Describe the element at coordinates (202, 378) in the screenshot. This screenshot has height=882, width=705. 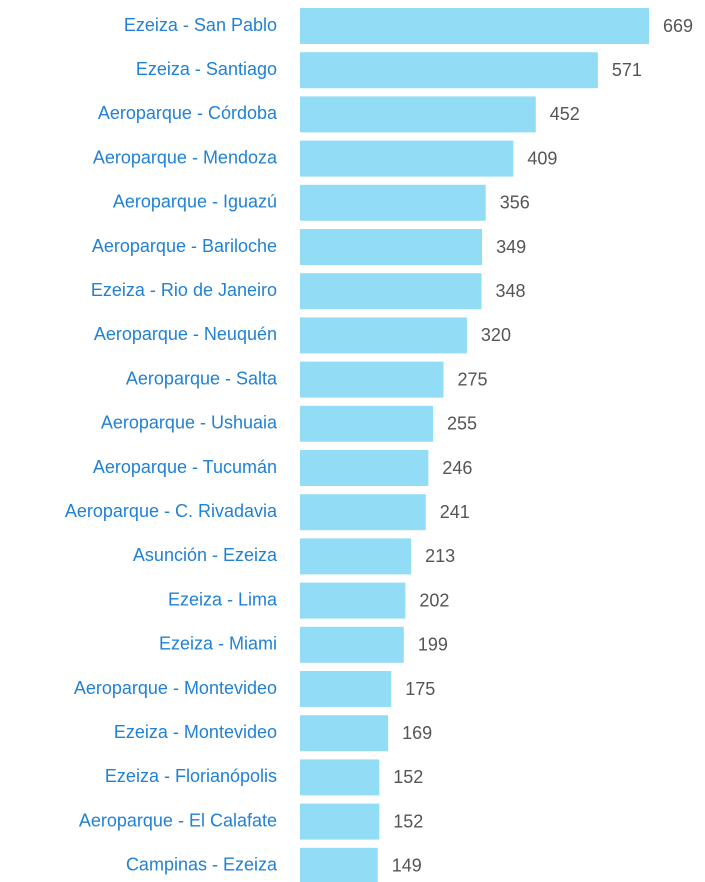
I see `category-label: Aeroparque - Salta` at that location.